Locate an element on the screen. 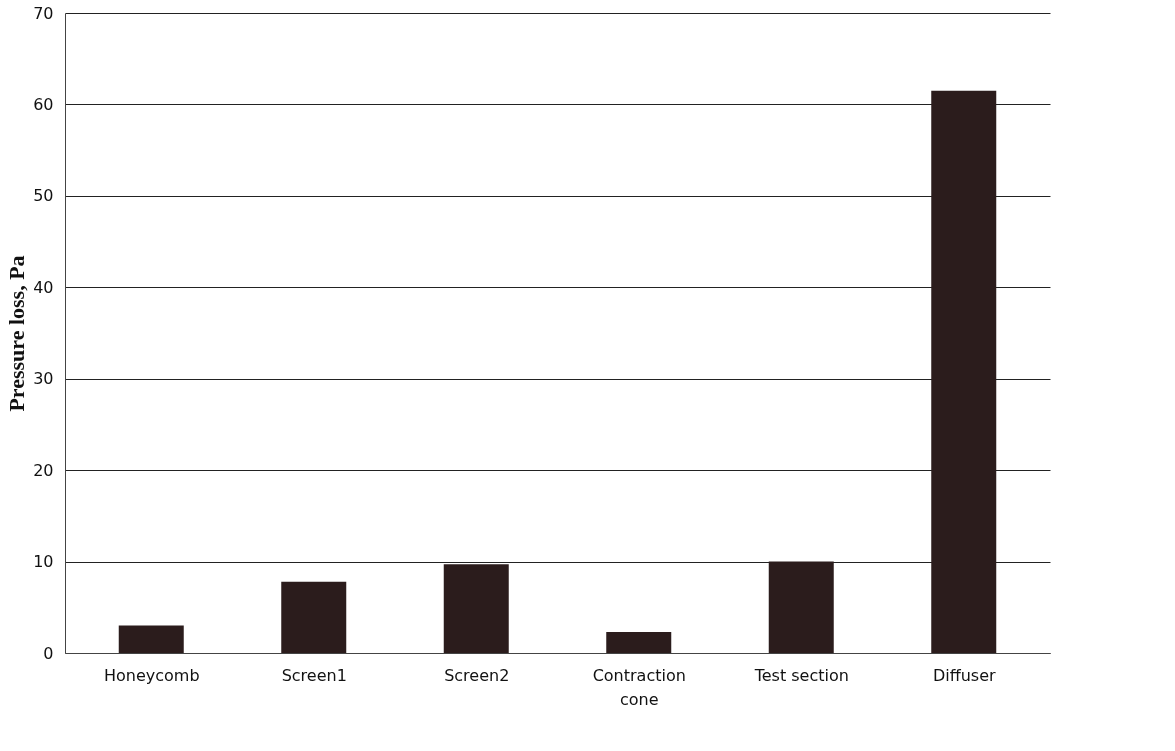  y-tick-label: 60 is located at coordinates (43, 104).